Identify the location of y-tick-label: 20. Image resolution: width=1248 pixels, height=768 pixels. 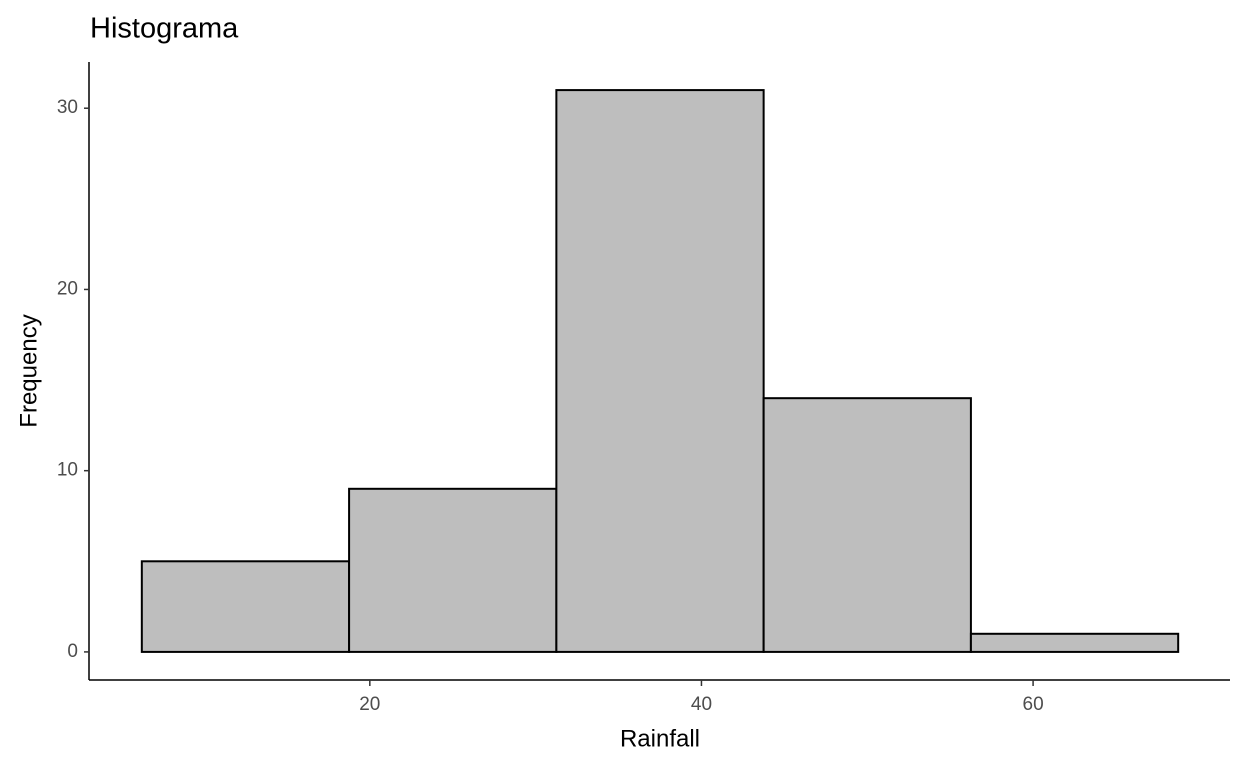
(67, 288).